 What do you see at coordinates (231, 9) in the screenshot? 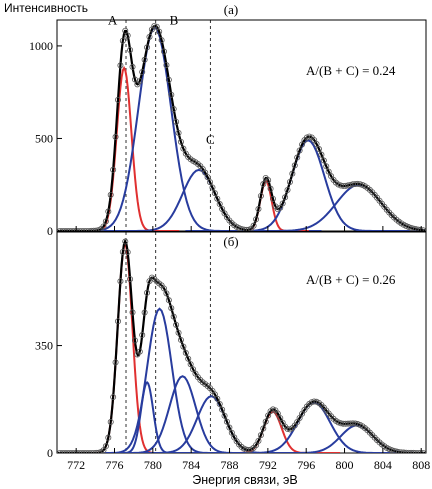
I see `panel-label: (а)` at bounding box center [231, 9].